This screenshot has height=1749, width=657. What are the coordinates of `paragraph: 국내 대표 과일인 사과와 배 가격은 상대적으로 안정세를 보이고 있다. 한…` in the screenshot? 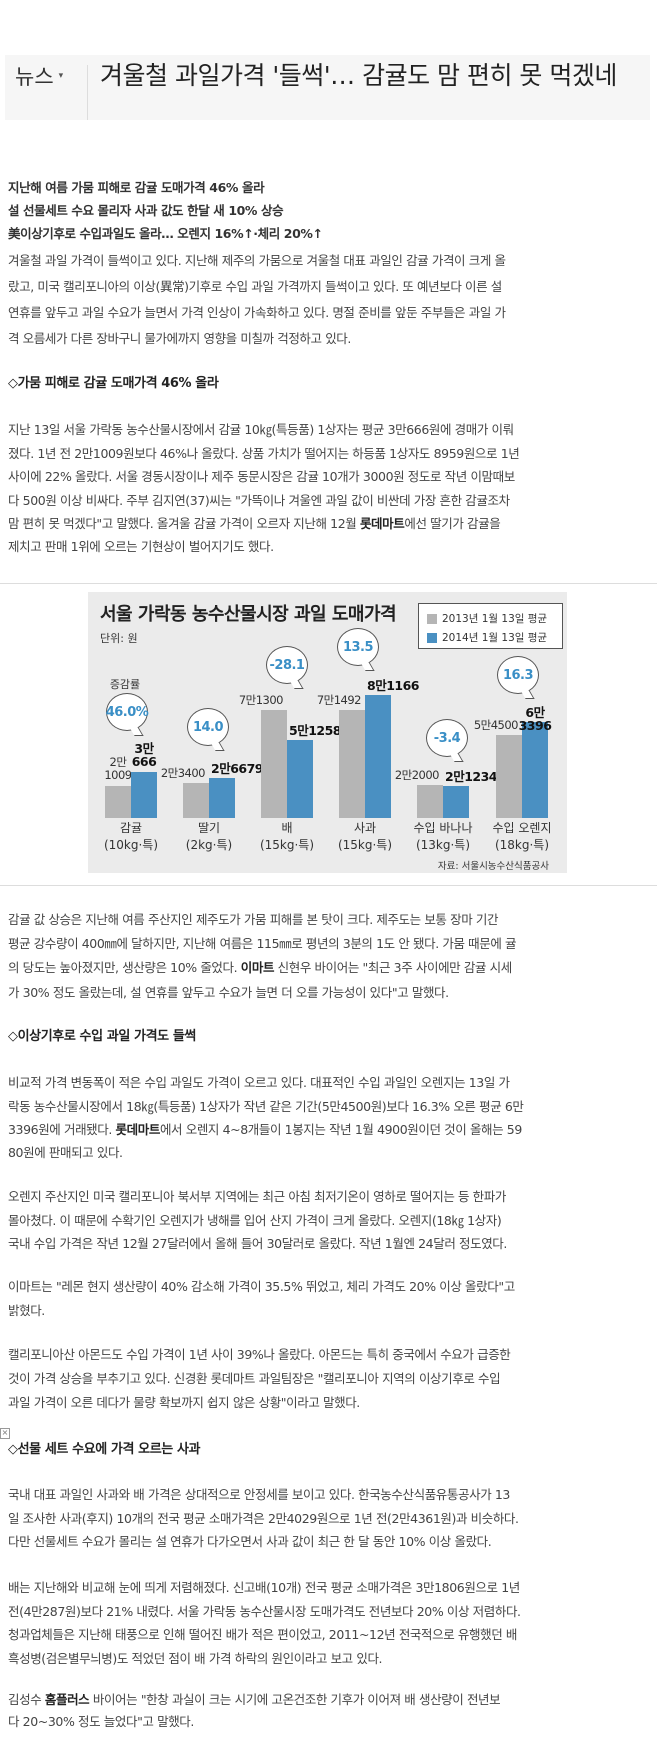 It's located at (330, 1518).